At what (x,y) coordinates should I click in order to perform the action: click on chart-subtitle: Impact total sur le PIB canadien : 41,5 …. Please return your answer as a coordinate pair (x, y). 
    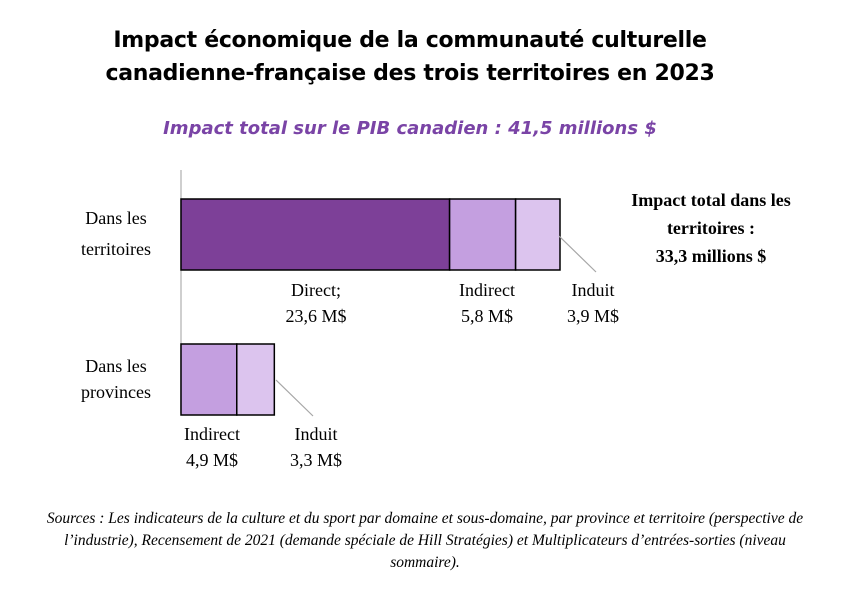
    Looking at the image, I should click on (410, 128).